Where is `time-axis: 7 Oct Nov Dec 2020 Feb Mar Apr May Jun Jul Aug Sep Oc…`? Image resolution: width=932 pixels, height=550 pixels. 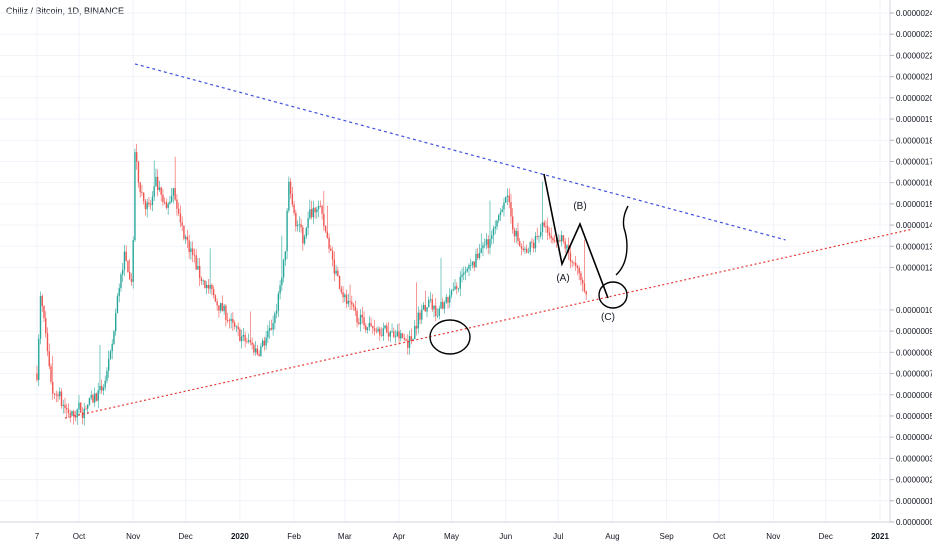 time-axis: 7 Oct Nov Dec 2020 Feb Mar Apr May Jun Jul Aug Sep Oc… is located at coordinates (445, 531).